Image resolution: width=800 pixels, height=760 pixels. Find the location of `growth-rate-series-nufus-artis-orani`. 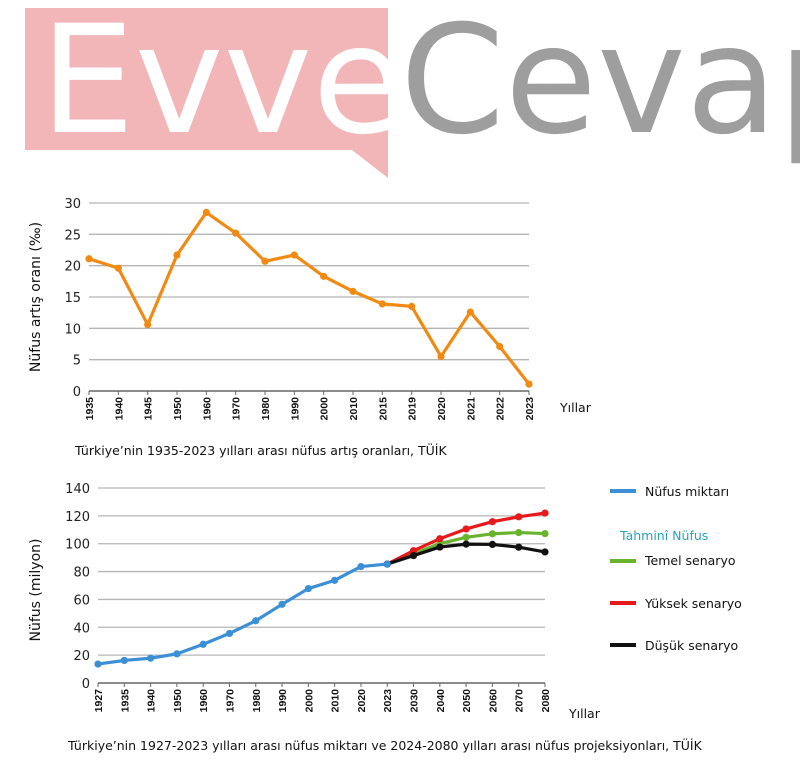

growth-rate-series-nufus-artis-orani is located at coordinates (309, 298).